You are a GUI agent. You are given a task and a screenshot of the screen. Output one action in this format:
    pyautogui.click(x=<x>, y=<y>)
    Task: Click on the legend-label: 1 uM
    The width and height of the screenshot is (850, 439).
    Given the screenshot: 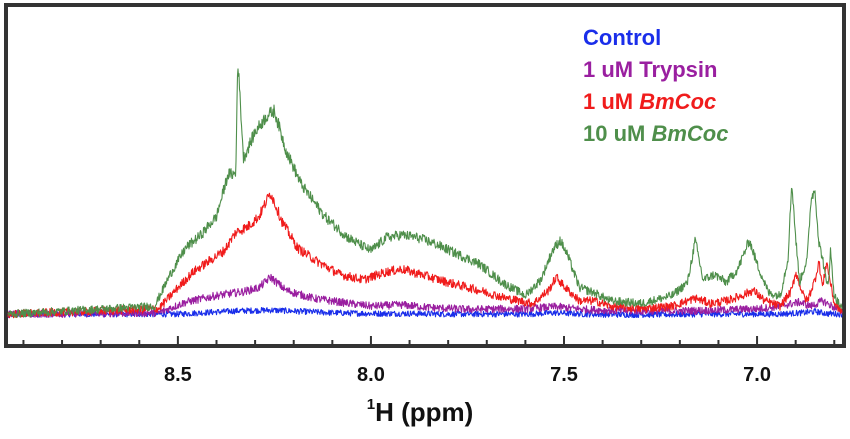 What is the action you would take?
    pyautogui.click(x=611, y=101)
    